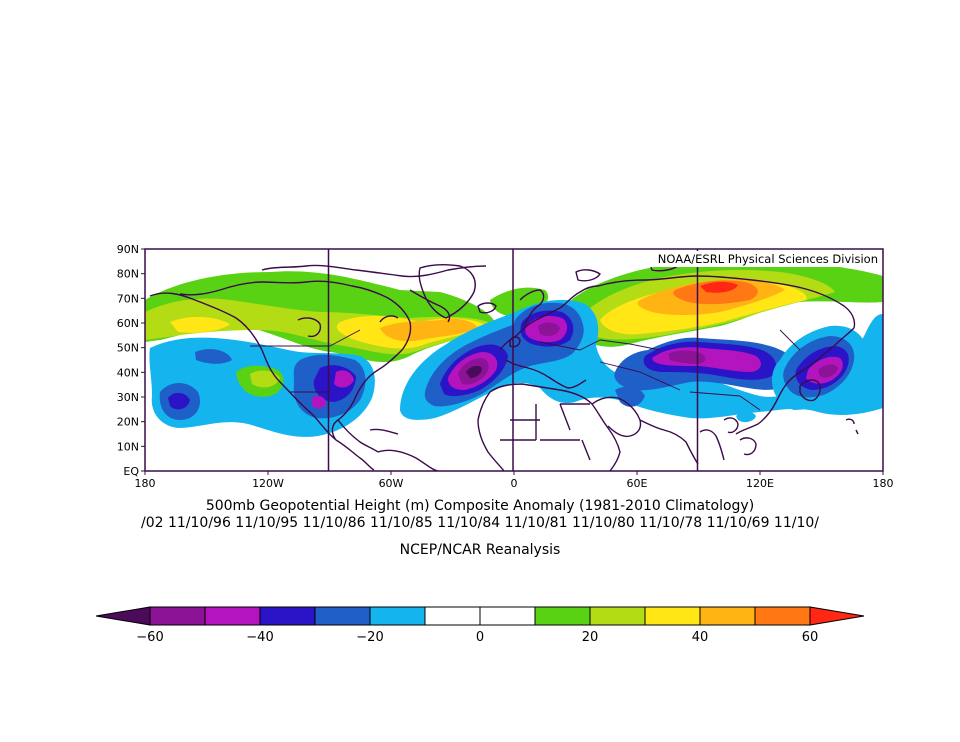 The image size is (960, 742). Describe the element at coordinates (480, 637) in the screenshot. I see `colorbar-label: 0` at that location.